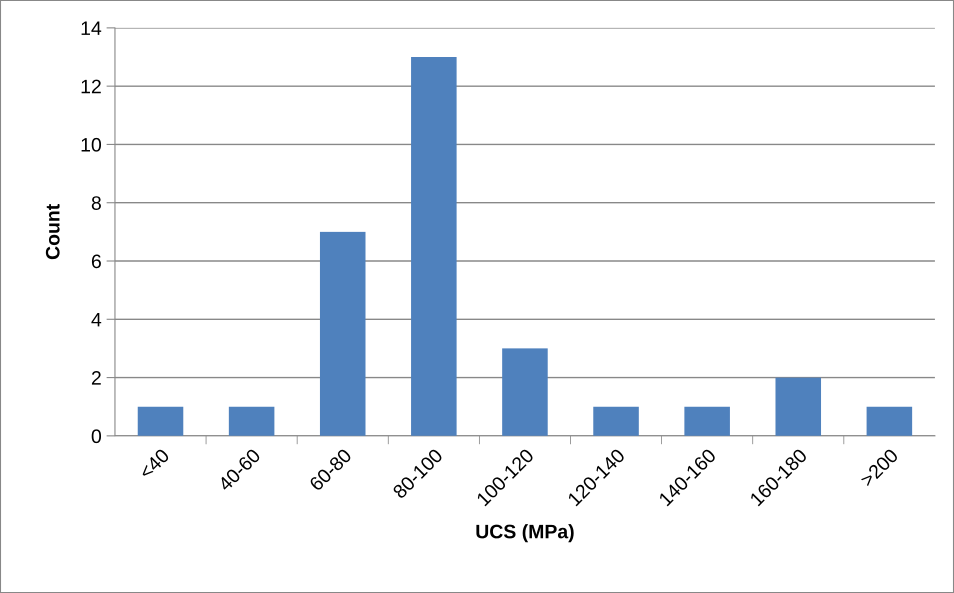 This screenshot has height=593, width=954. What do you see at coordinates (96, 319) in the screenshot?
I see `y-tick-label: 4` at bounding box center [96, 319].